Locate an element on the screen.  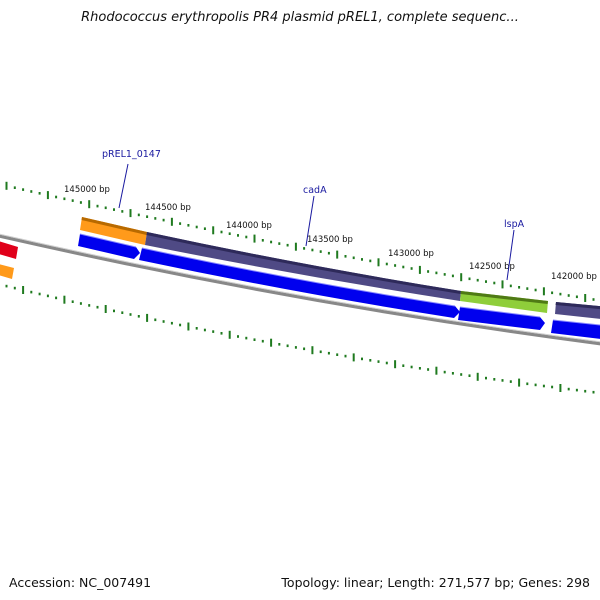
cds-arrow-2-cadA is located at coordinates (299, 283).